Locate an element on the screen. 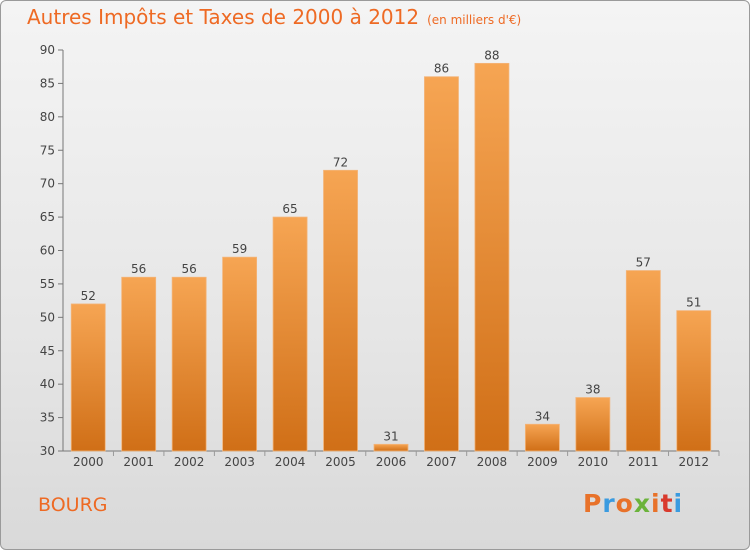 The image size is (750, 550). x-tick-label: 2003 is located at coordinates (239, 462).